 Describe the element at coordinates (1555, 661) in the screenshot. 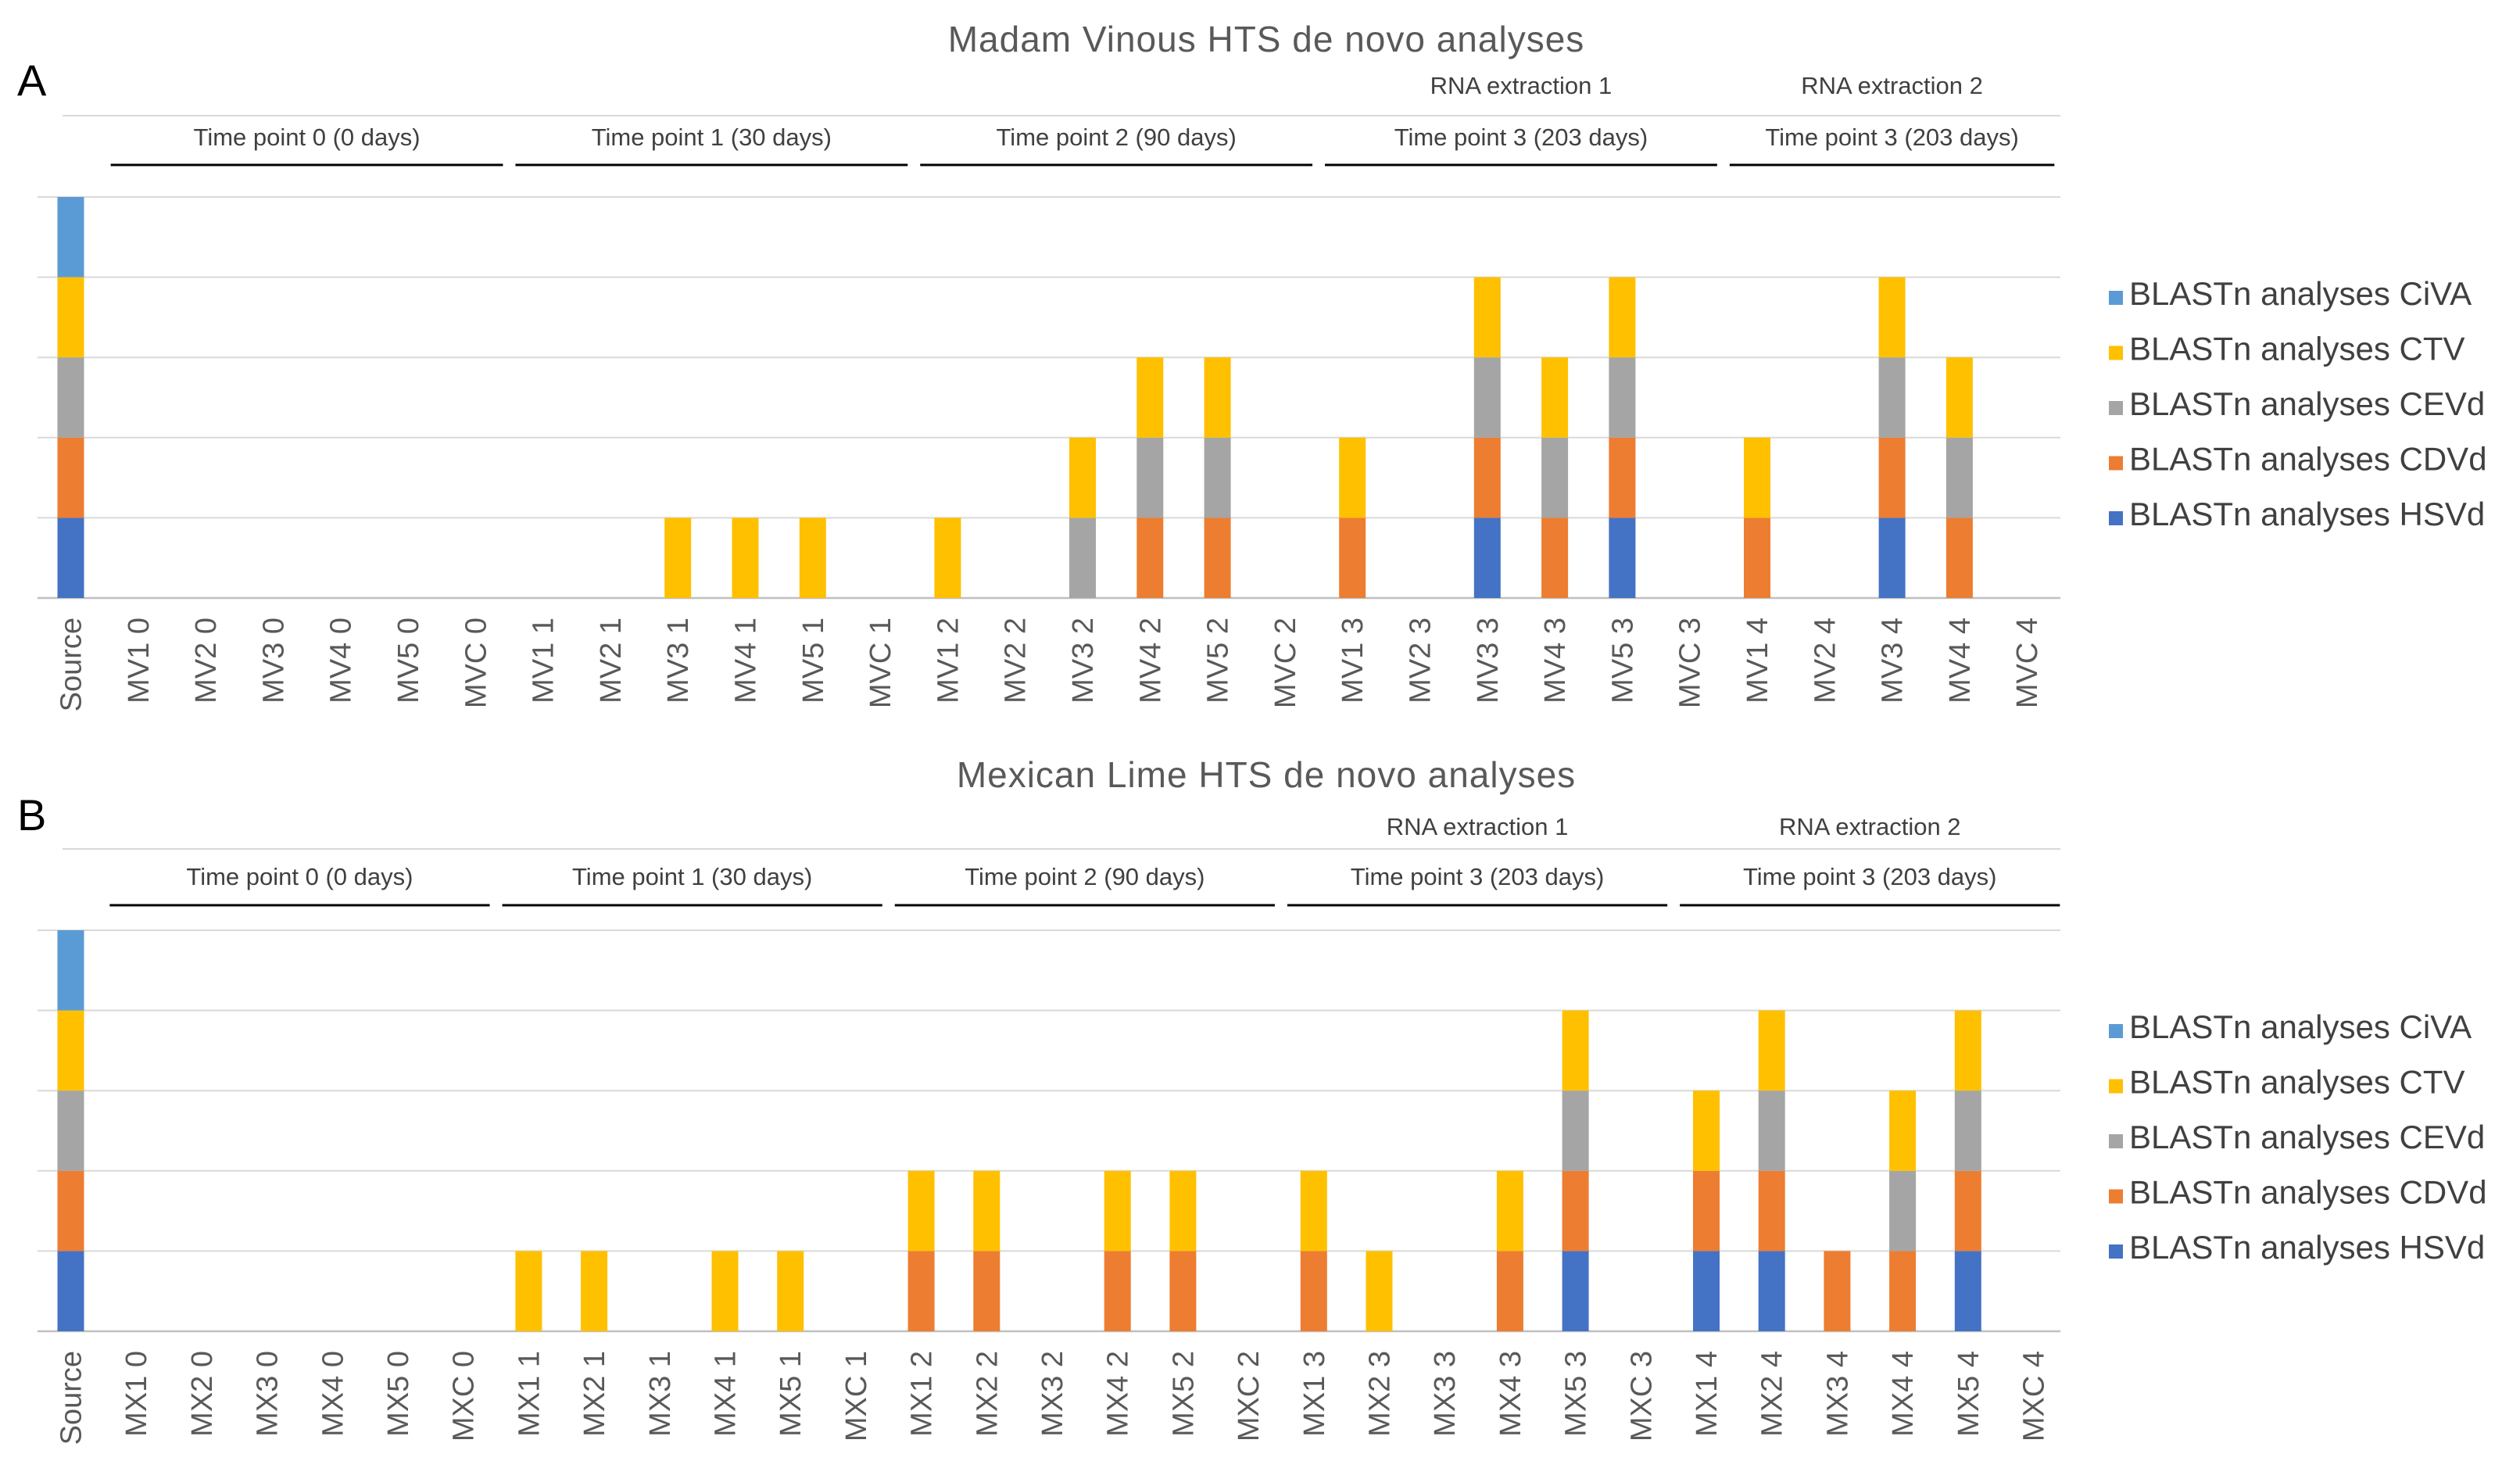

I see `p0-category-label: MV4 3` at that location.